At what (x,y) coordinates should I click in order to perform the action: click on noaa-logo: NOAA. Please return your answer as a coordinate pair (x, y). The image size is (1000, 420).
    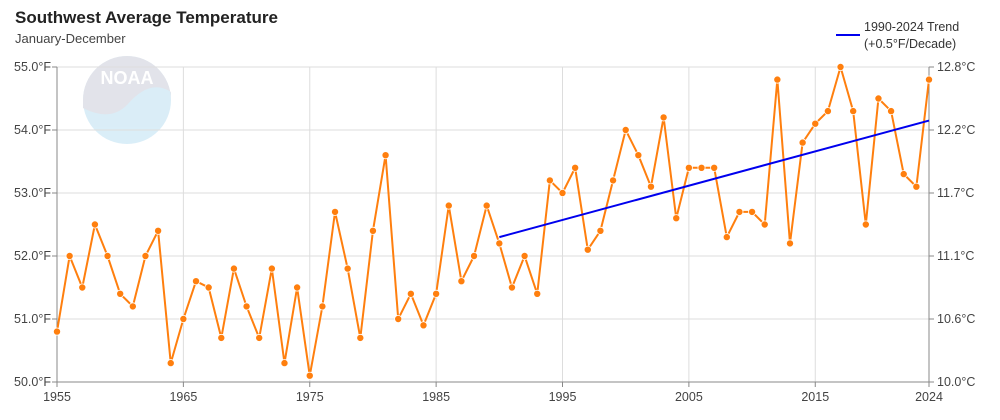
    Looking at the image, I should click on (127, 100).